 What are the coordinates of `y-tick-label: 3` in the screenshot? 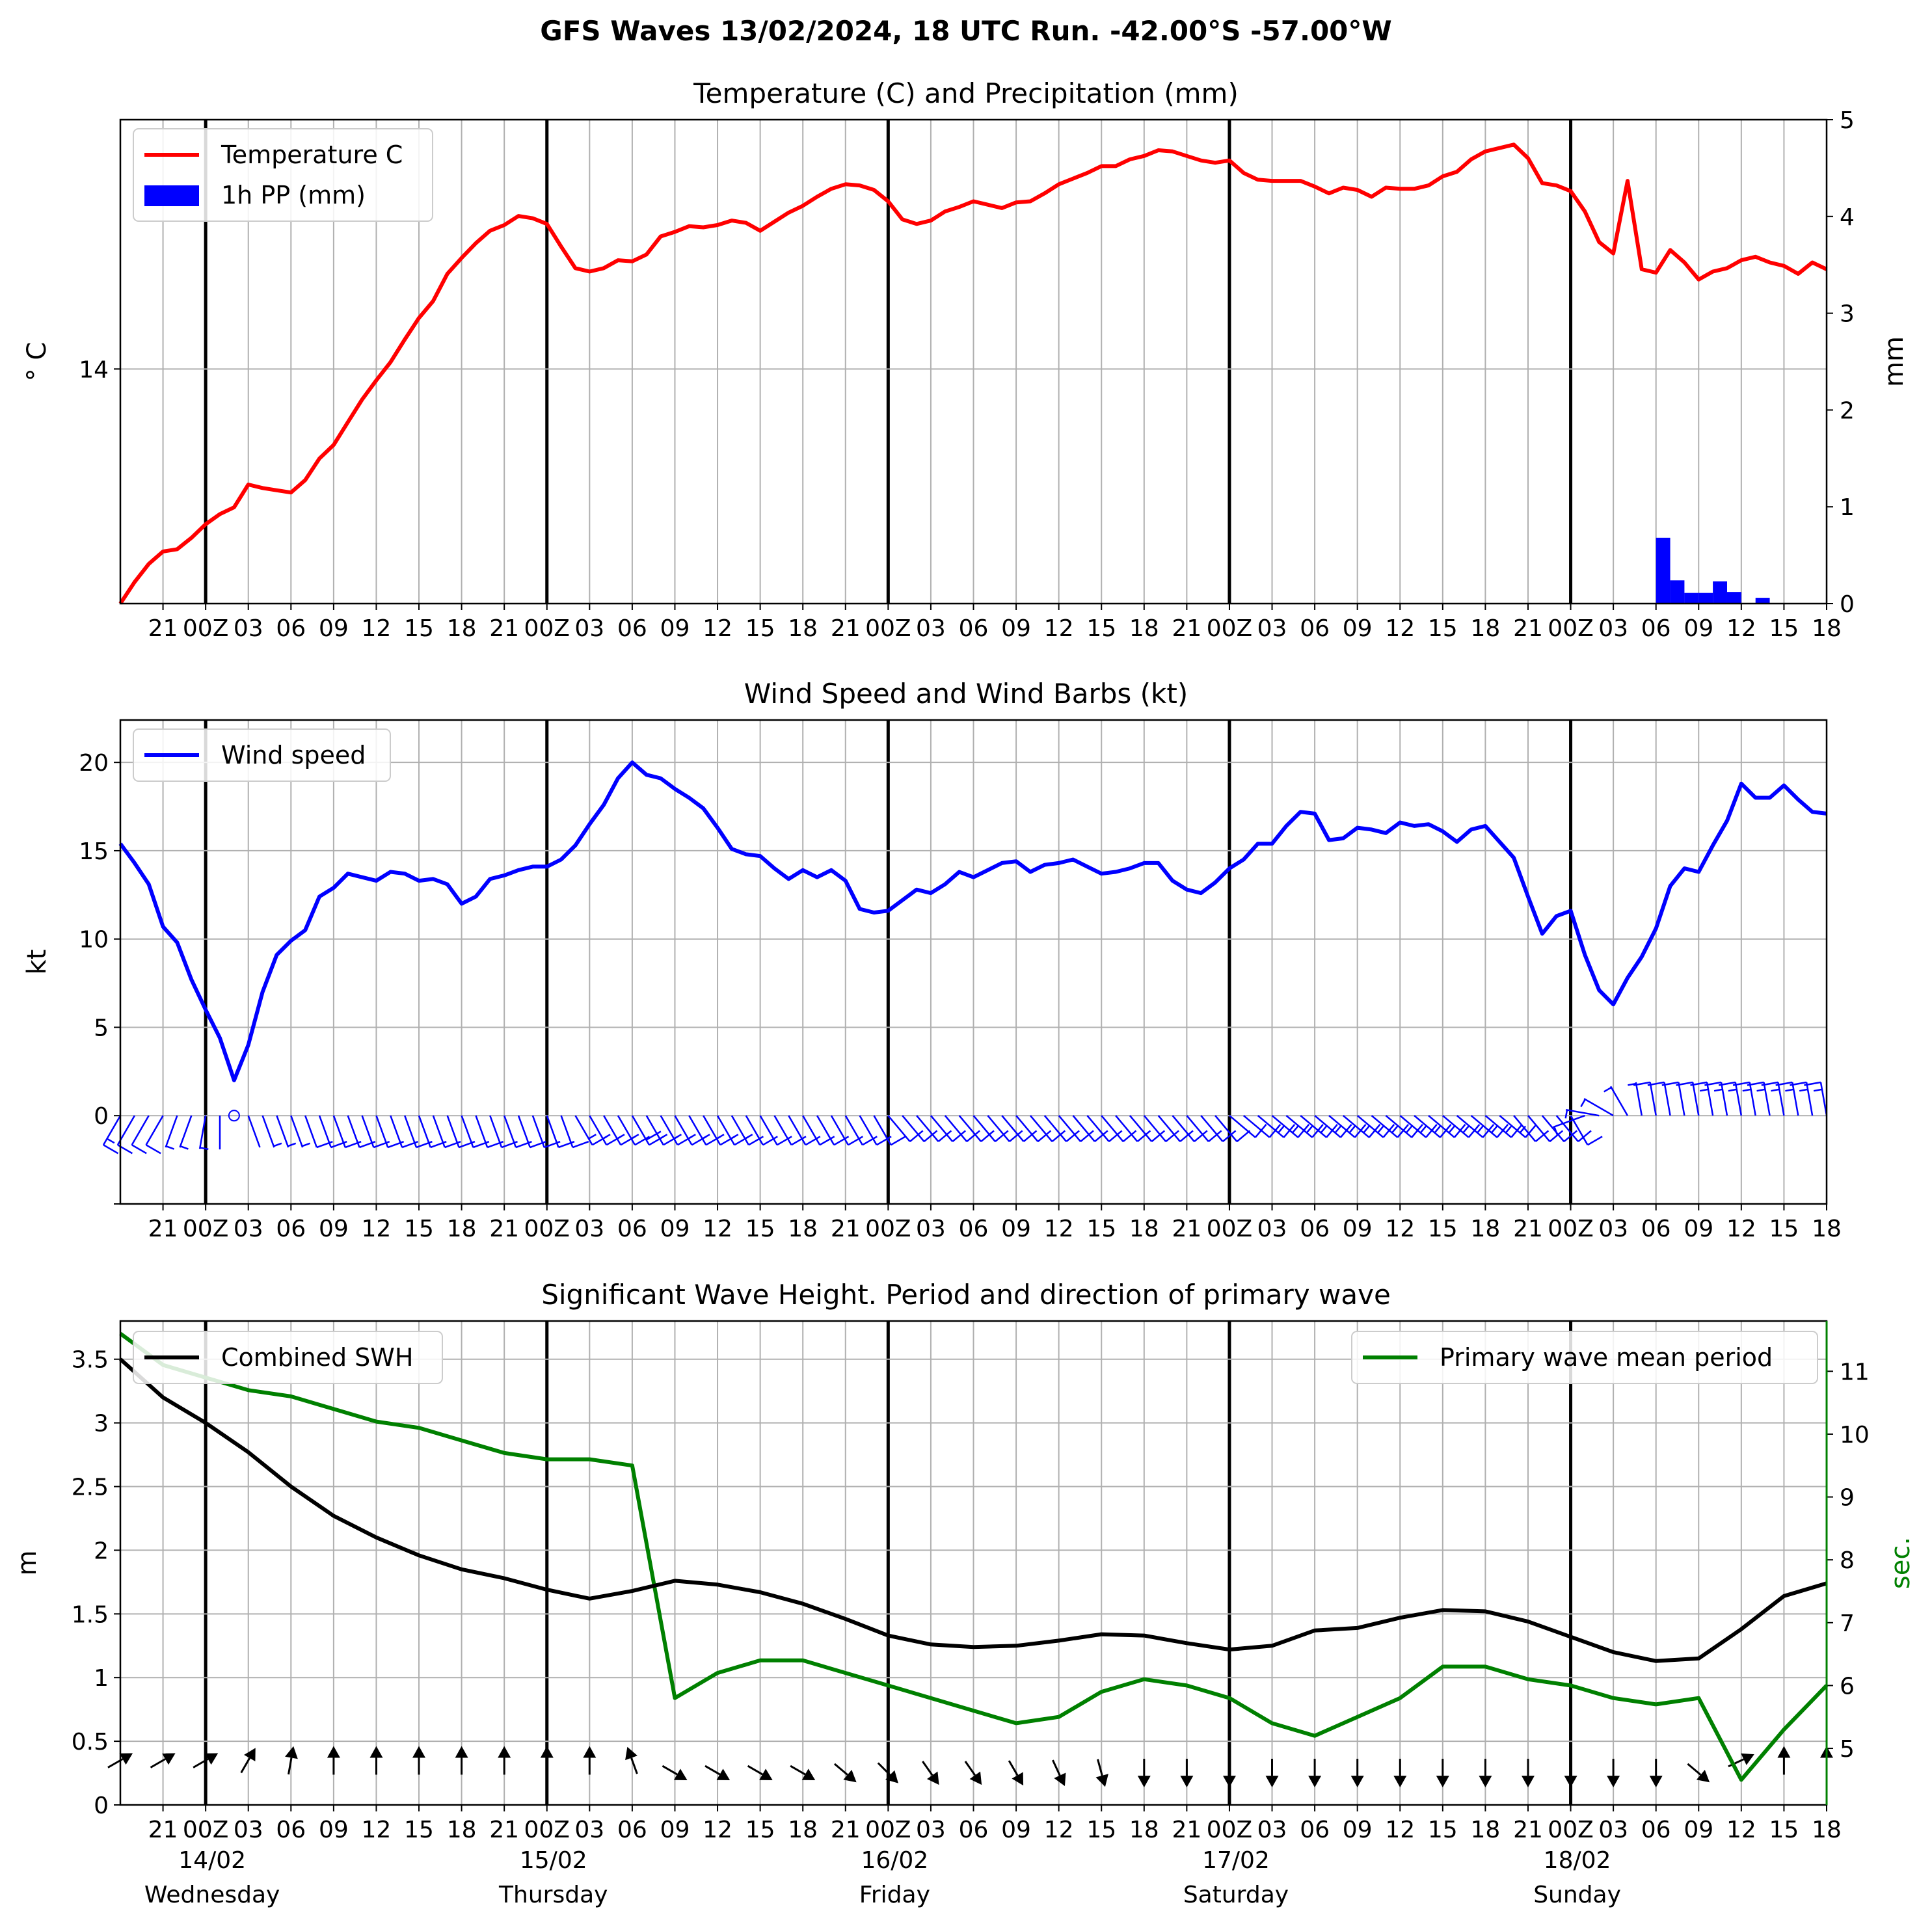 It's located at (101, 1424).